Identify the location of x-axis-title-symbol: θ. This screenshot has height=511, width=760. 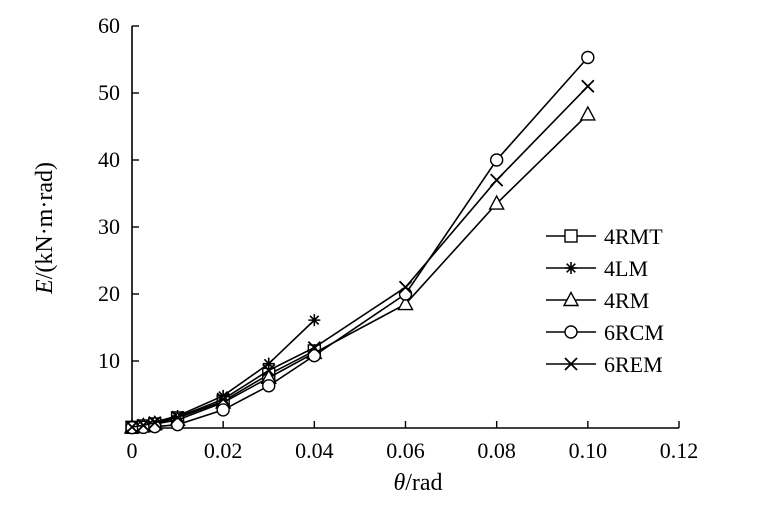
(399, 483).